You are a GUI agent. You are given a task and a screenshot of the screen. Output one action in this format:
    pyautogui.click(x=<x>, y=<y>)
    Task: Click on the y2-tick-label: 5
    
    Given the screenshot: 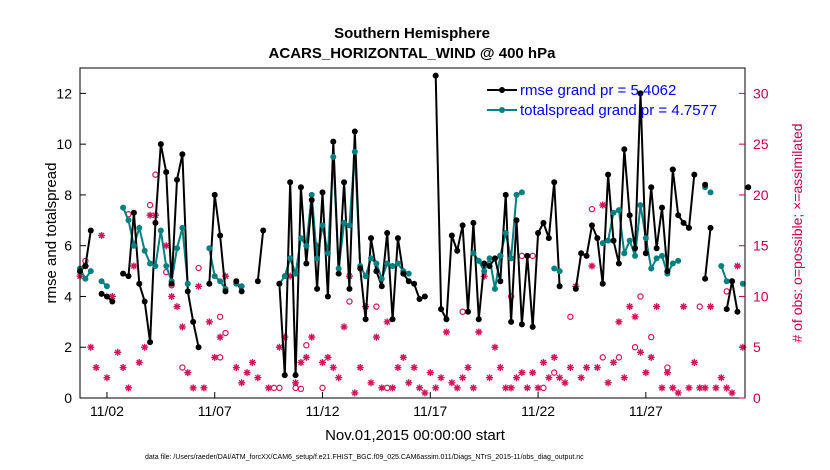 What is the action you would take?
    pyautogui.click(x=757, y=347)
    